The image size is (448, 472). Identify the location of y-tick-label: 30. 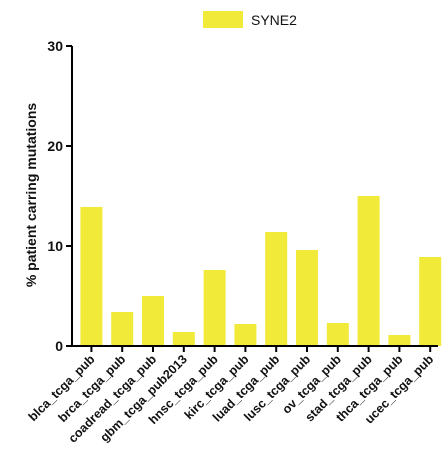
(55, 46).